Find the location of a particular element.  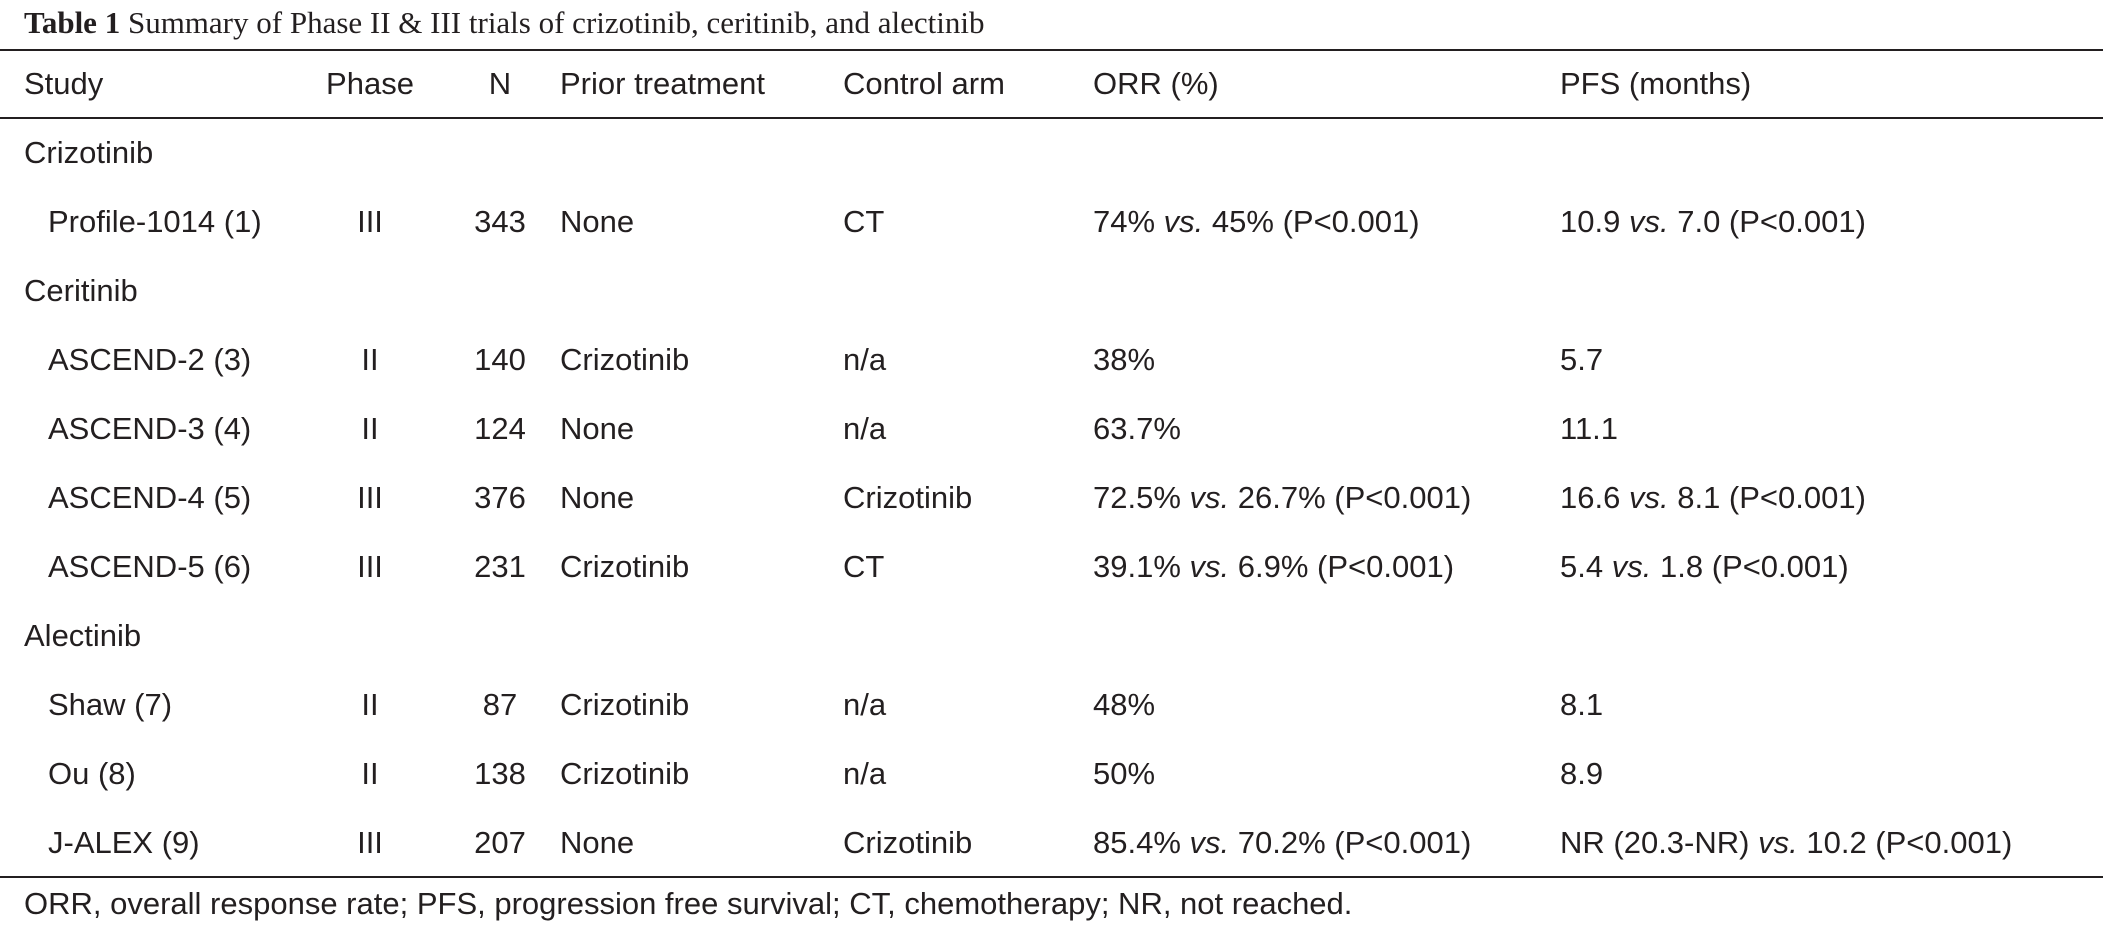

cell-orr: 63.7% is located at coordinates (1326, 428).